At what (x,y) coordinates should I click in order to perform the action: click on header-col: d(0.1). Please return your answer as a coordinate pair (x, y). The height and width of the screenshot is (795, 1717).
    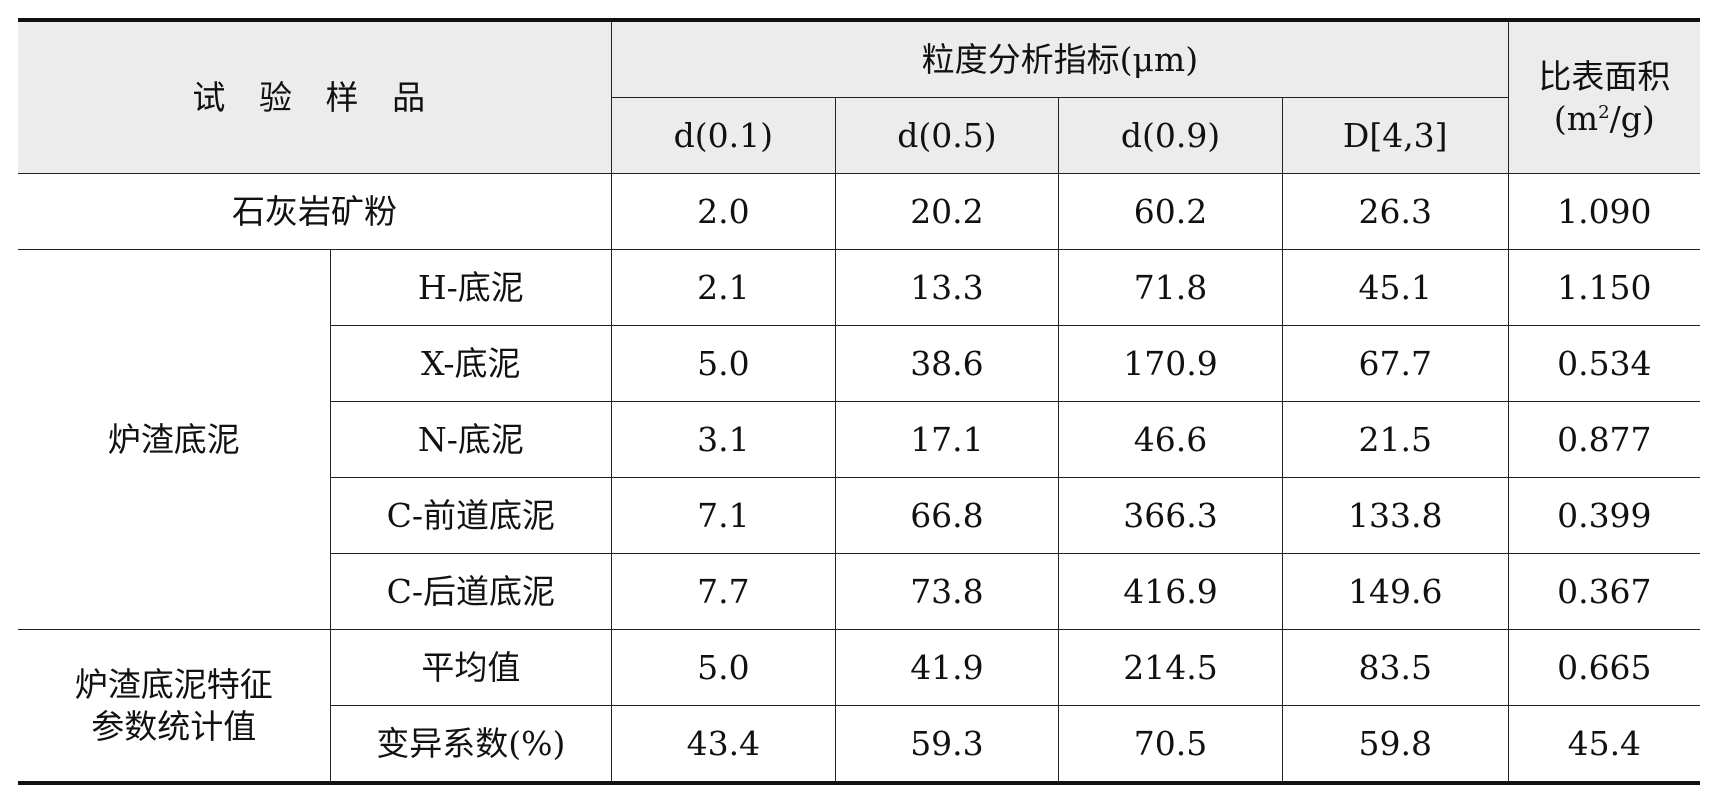
    Looking at the image, I should click on (723, 135).